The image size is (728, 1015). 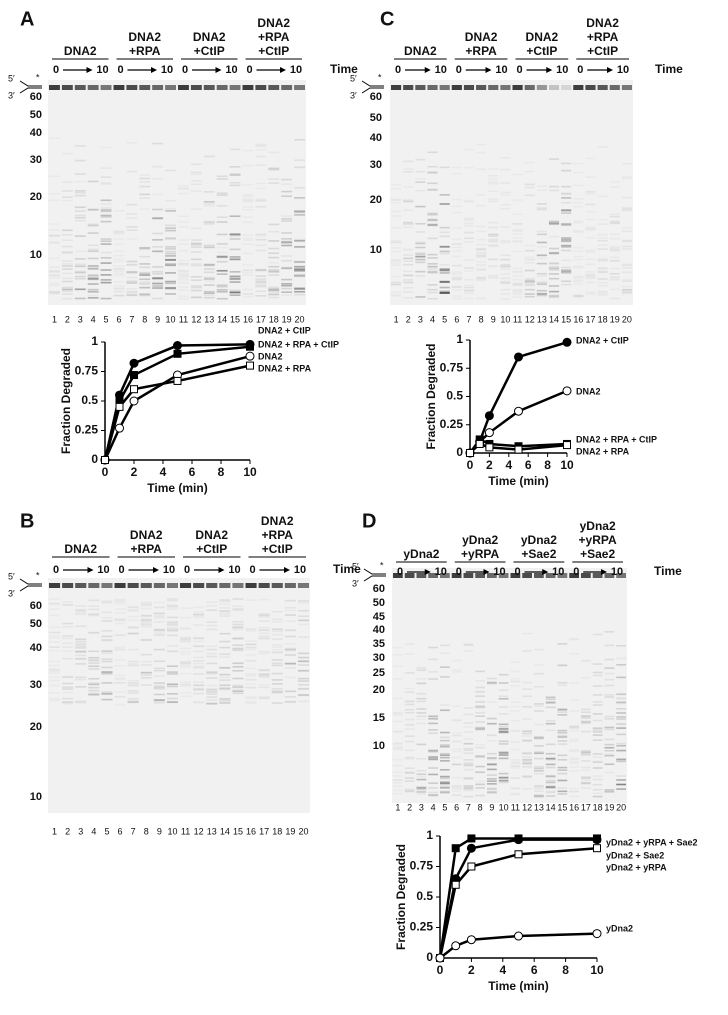 What do you see at coordinates (379, 603) in the screenshot?
I see `size-marker: 50` at bounding box center [379, 603].